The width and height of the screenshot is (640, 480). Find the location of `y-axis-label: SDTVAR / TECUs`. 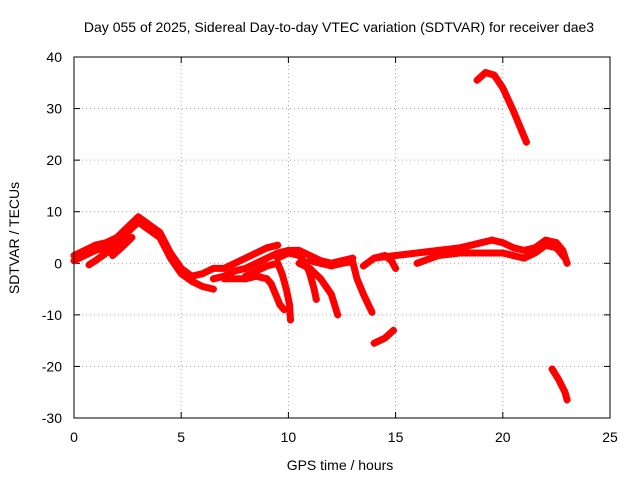

y-axis-label: SDTVAR / TECUs is located at coordinates (14, 238).